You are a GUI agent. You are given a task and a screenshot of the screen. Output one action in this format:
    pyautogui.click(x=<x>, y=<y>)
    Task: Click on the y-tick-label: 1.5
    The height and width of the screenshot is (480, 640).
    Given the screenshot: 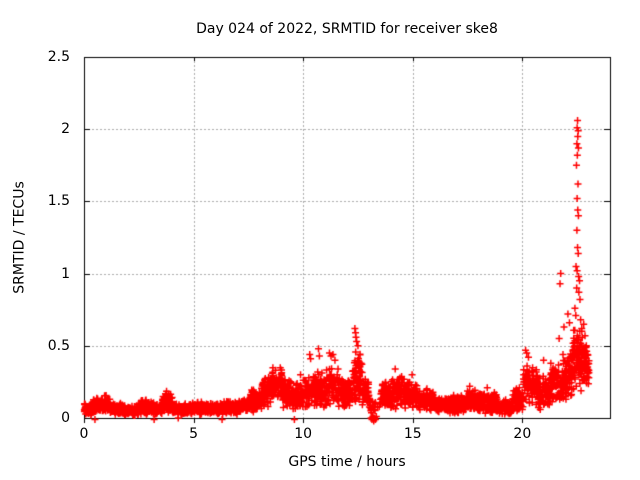 What is the action you would take?
    pyautogui.click(x=58, y=201)
    